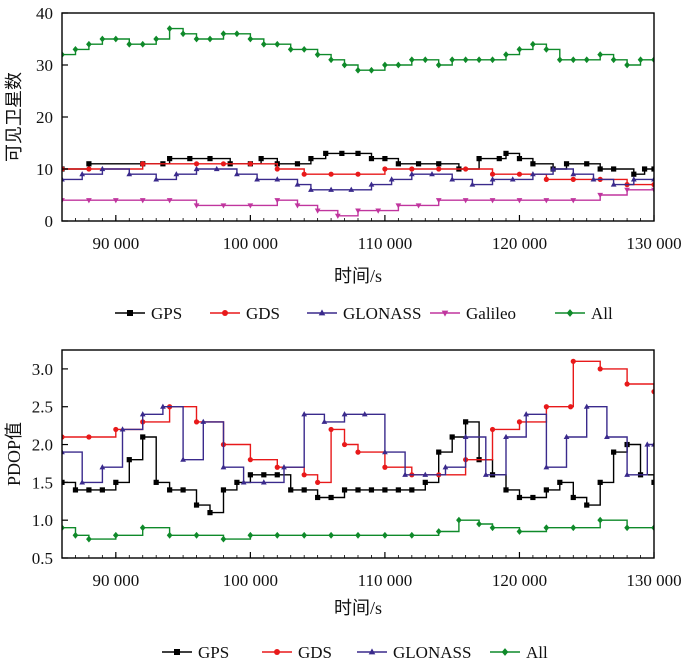 Image resolution: width=700 pixels, height=667 pixels. I want to click on y-tick-label: 0.5, so click(42, 558).